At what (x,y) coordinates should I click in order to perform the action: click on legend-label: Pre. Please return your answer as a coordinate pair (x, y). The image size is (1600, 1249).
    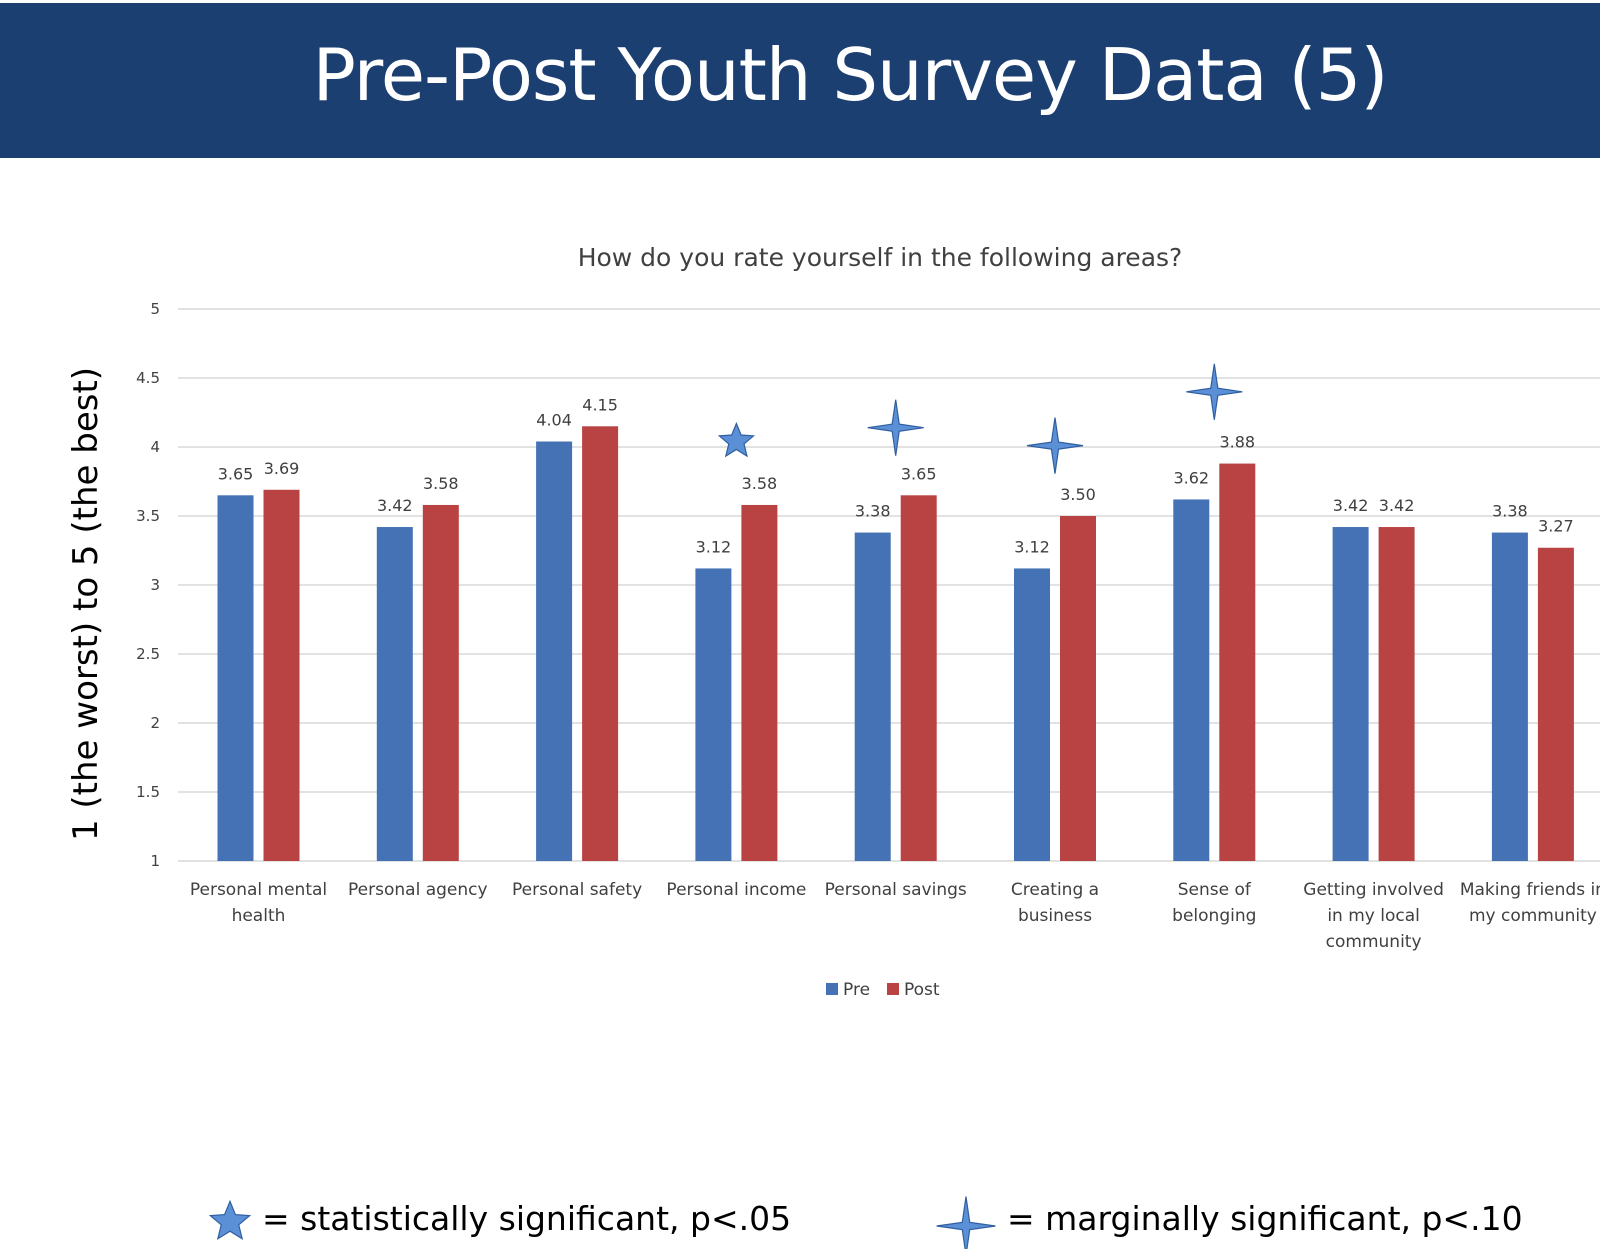
    Looking at the image, I should click on (856, 990).